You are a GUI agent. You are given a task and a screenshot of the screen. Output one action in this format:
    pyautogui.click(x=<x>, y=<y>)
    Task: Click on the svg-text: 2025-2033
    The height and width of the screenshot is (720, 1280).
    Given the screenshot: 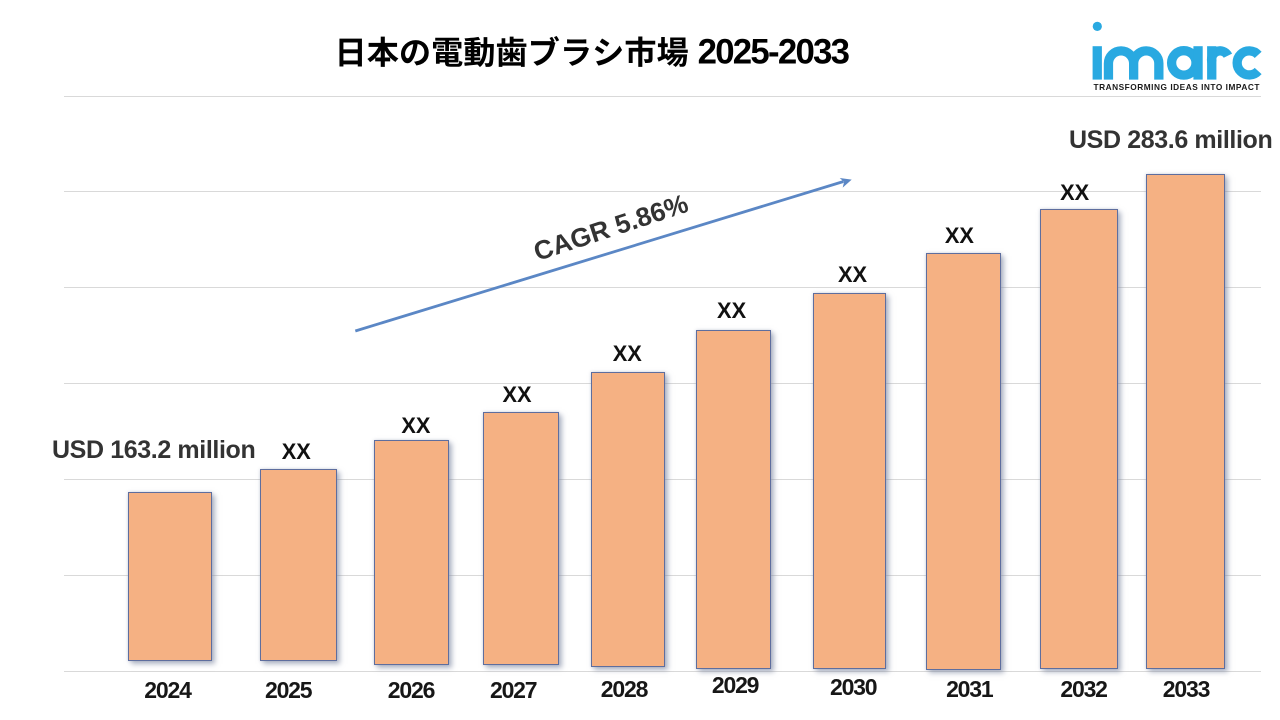 What is the action you would take?
    pyautogui.click(x=774, y=51)
    